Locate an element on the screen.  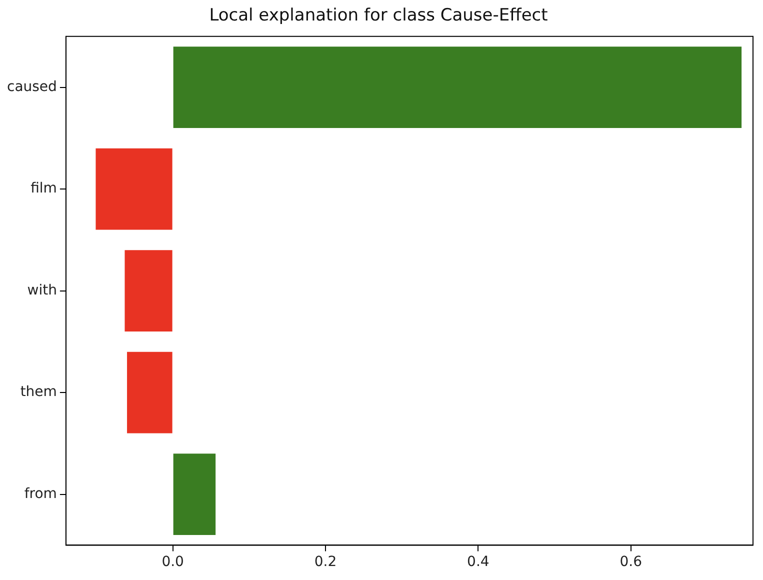
y-tick-label: caused is located at coordinates (31, 86).